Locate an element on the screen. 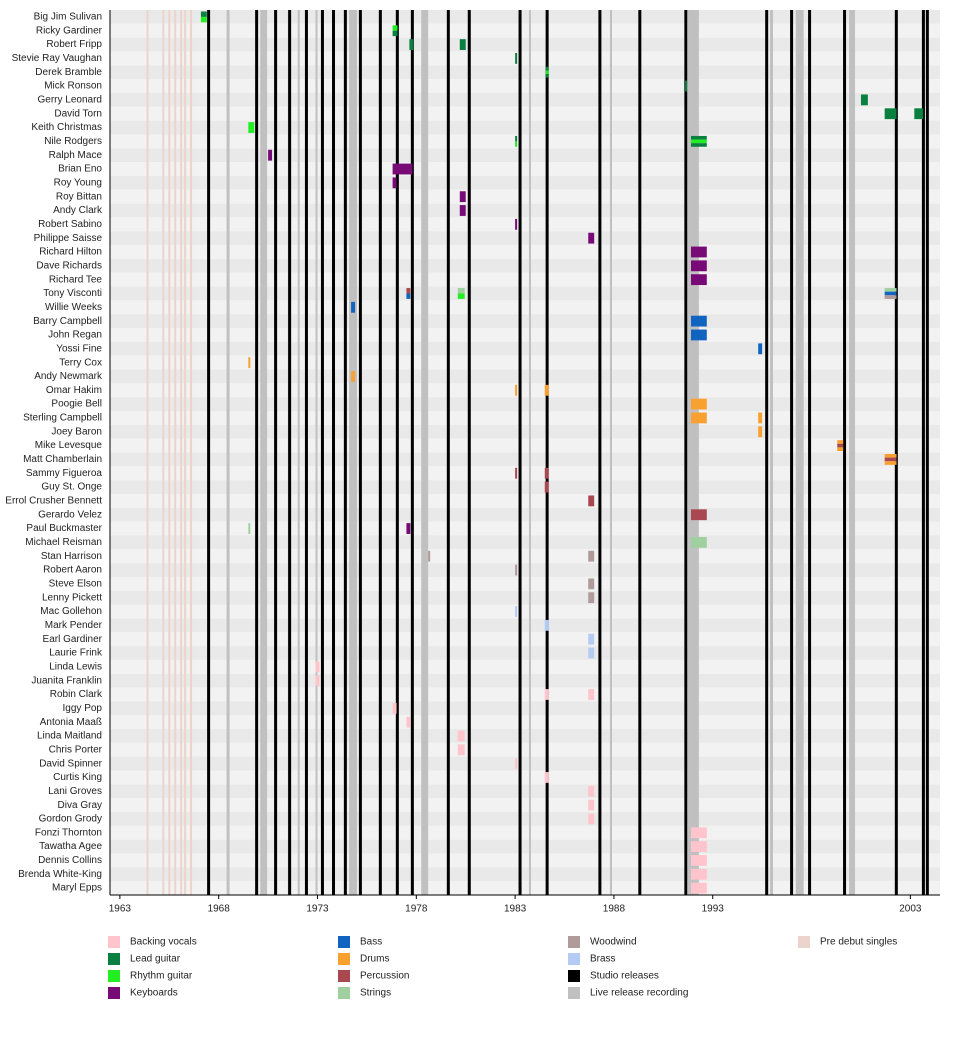  member-name: Mac Gollehon is located at coordinates (71, 611).